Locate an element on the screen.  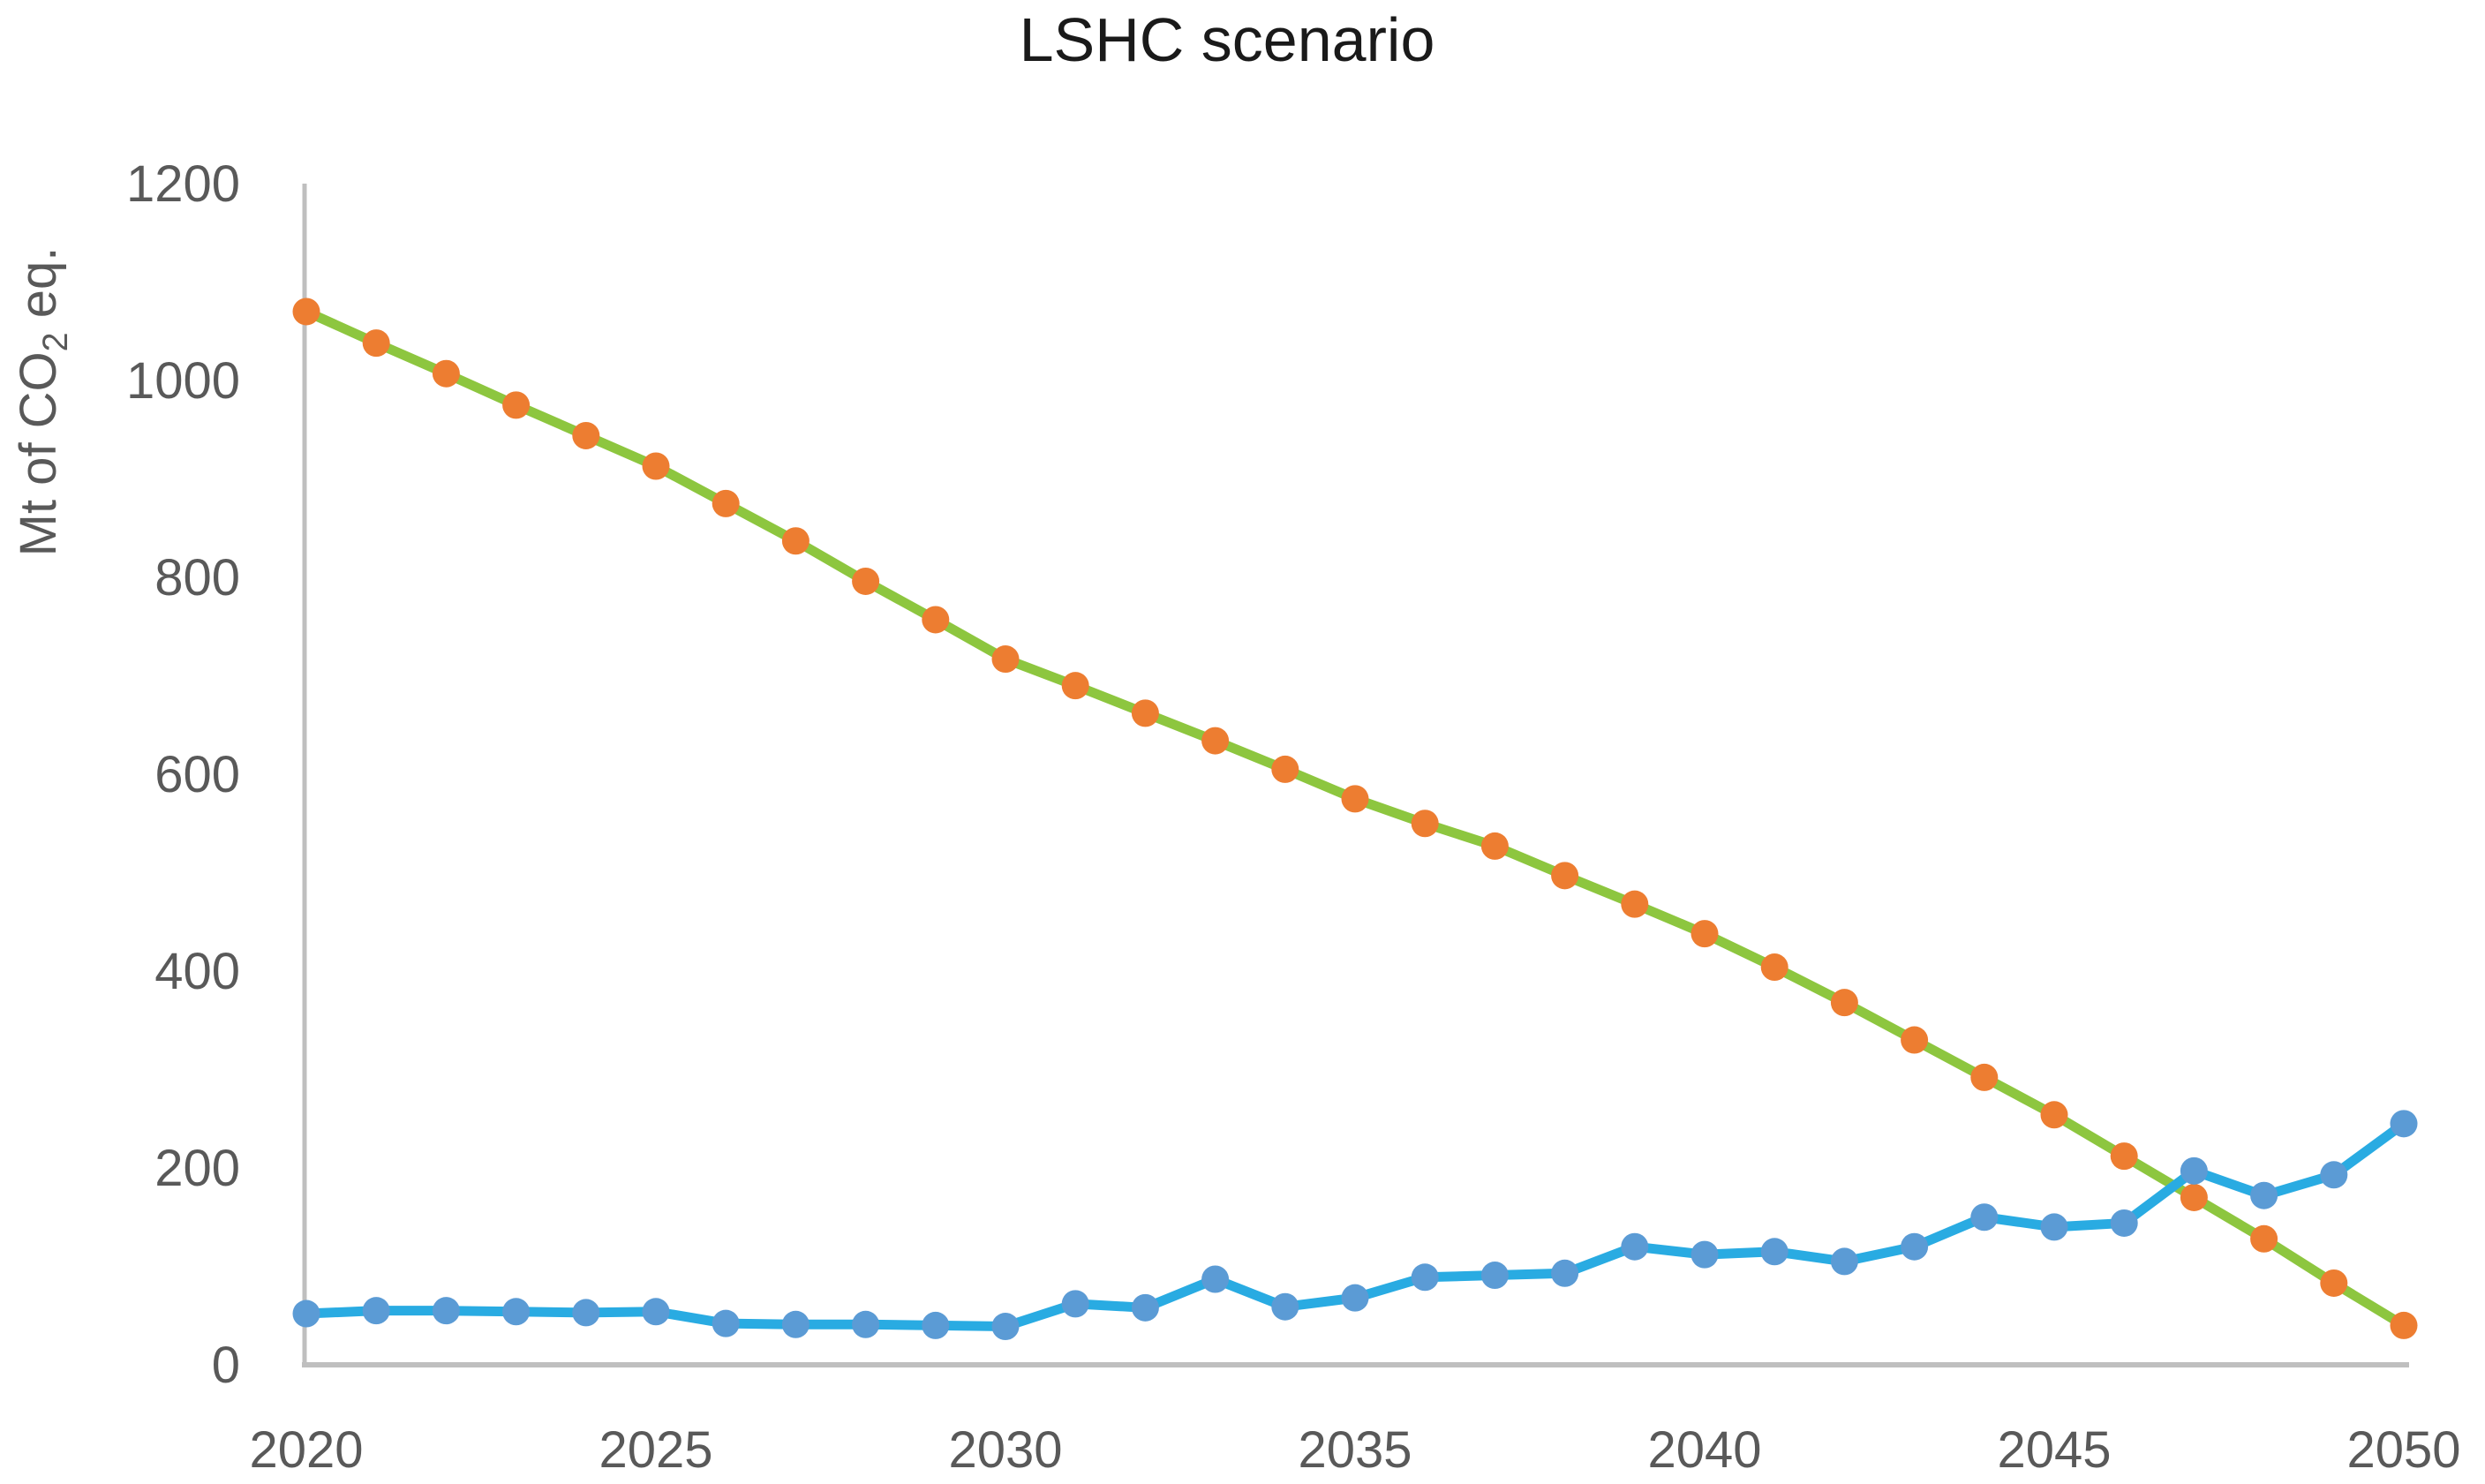
series-rising-series-marker-2025 is located at coordinates (656, 1312).